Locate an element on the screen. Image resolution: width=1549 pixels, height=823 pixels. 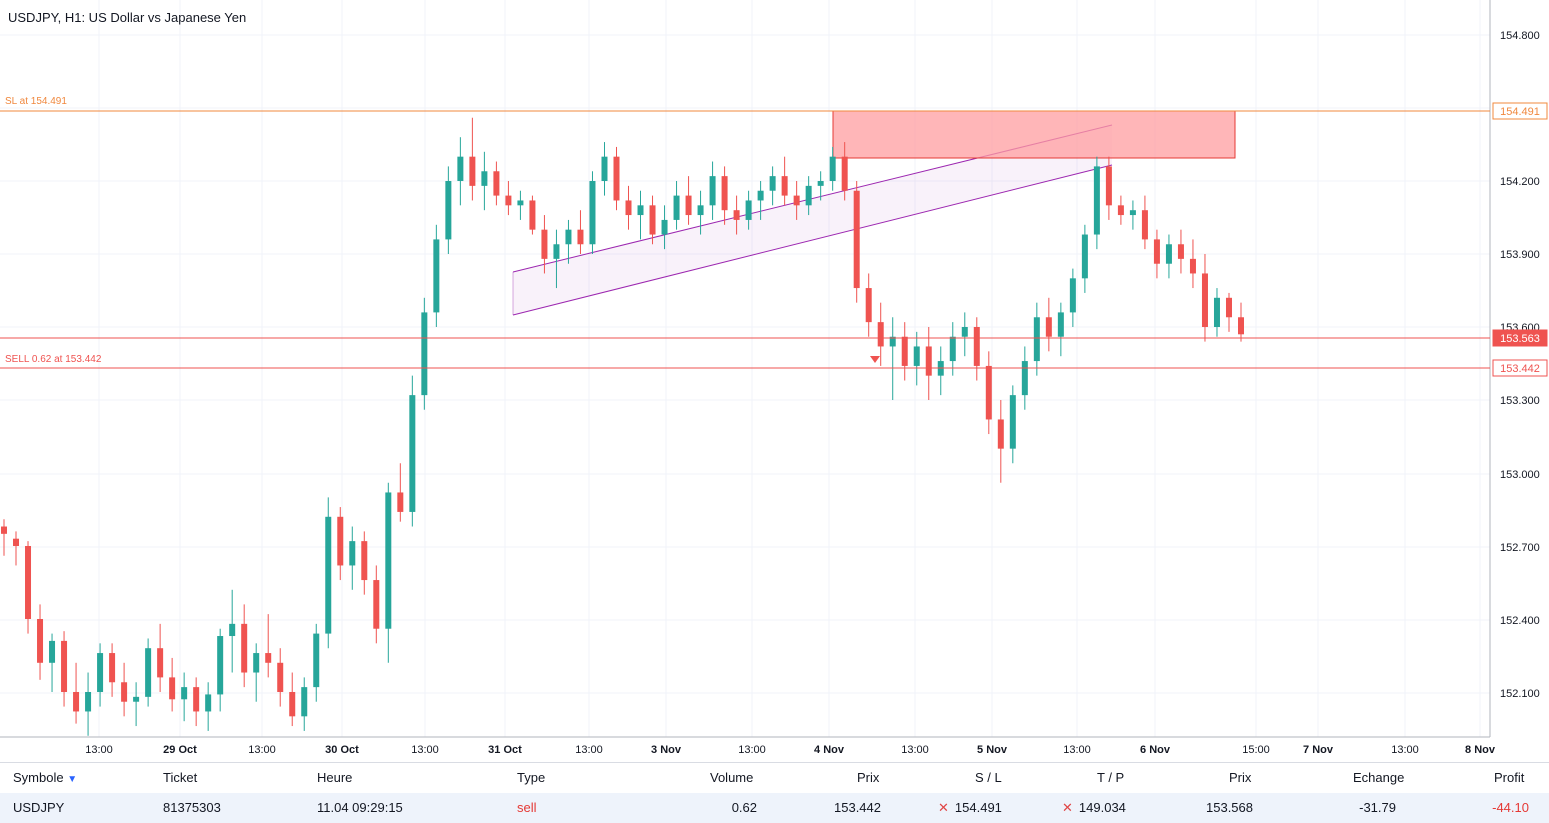
header-type: Type is located at coordinates (531, 777).